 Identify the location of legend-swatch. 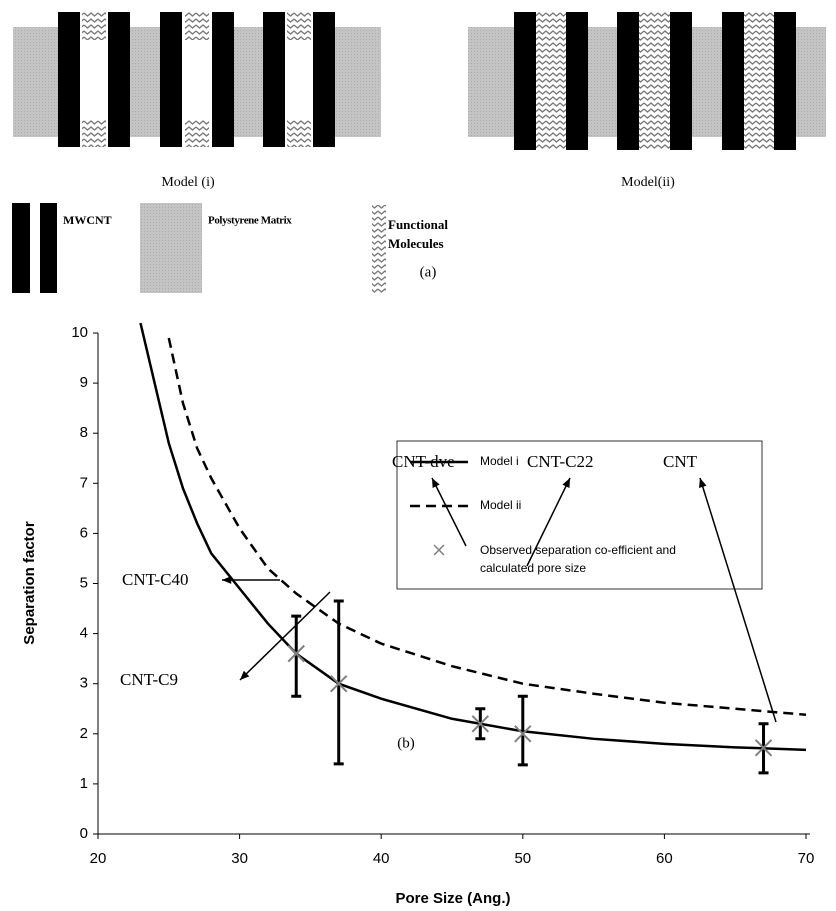
(439, 550).